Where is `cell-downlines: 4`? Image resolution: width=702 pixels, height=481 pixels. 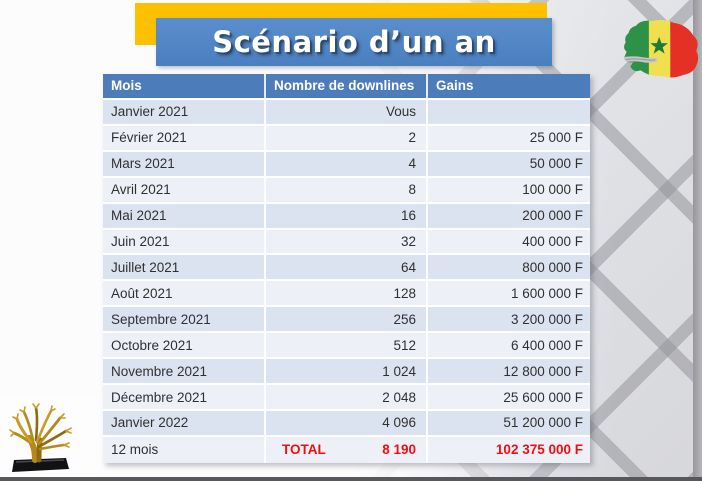
cell-downlines: 4 is located at coordinates (347, 164).